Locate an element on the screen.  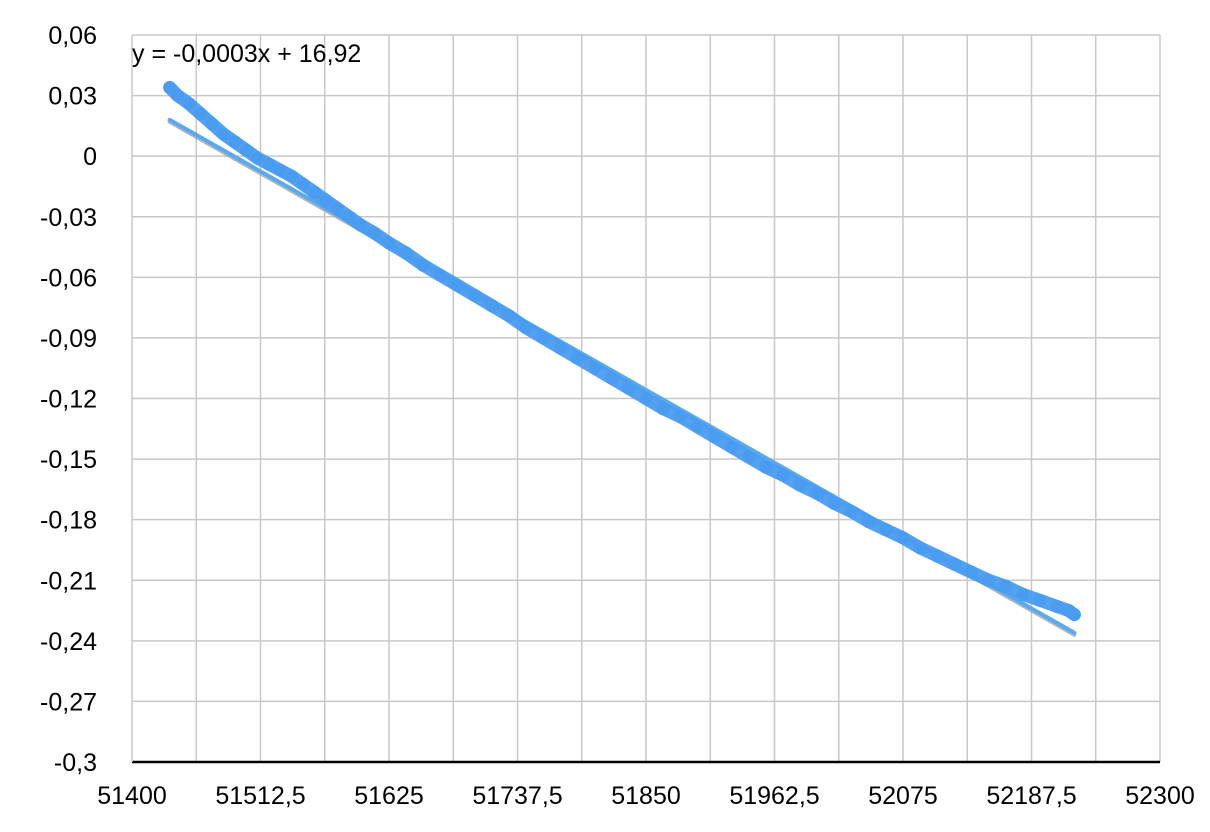
x-tick-label: 52187,5 is located at coordinates (1031, 796).